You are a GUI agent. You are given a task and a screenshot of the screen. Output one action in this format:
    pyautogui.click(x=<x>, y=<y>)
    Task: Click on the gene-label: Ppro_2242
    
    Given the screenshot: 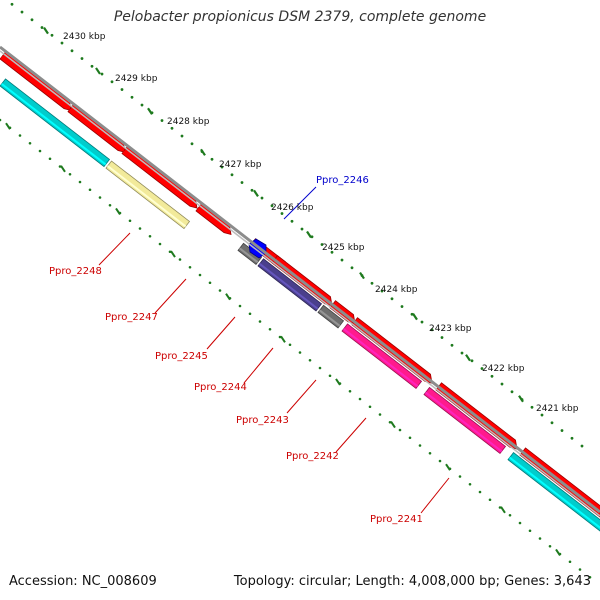 What is the action you would take?
    pyautogui.click(x=312, y=456)
    